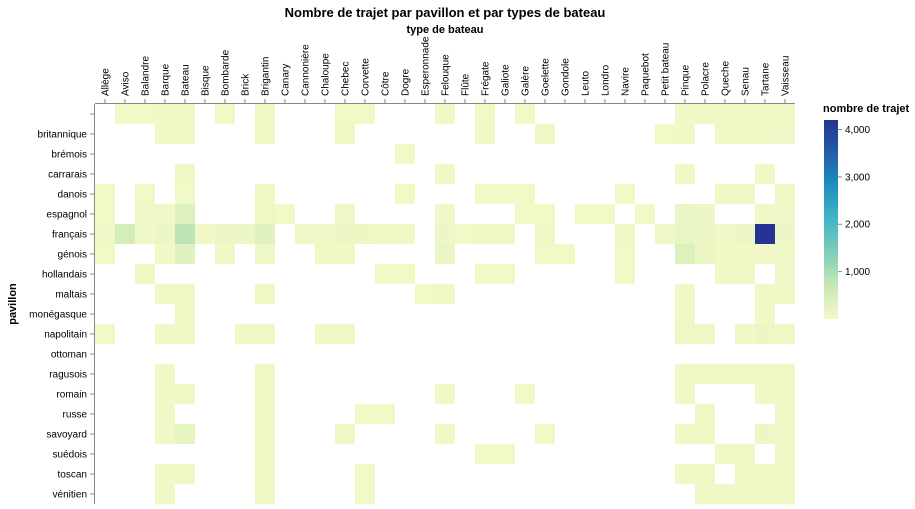  Describe the element at coordinates (857, 225) in the screenshot. I see `legend-tick-label: 2,000` at that location.